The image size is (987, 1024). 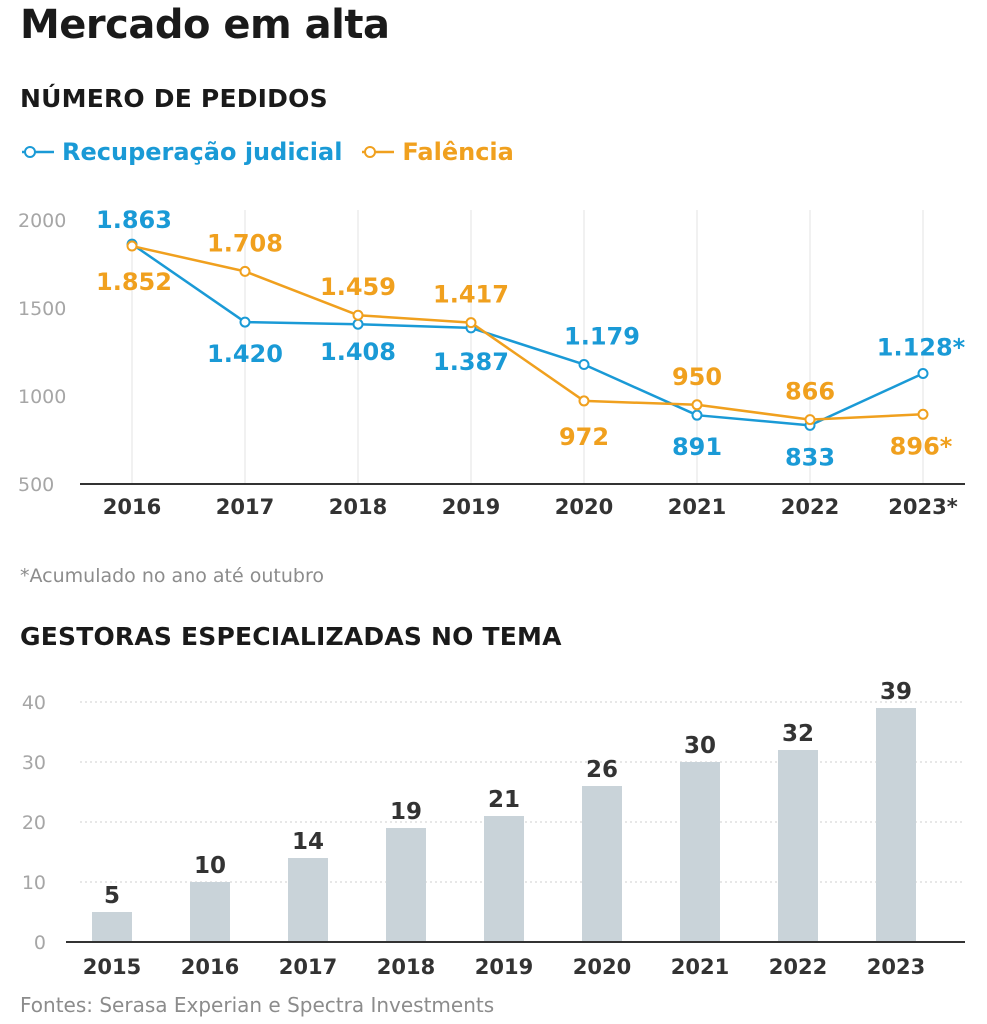 What do you see at coordinates (921, 347) in the screenshot?
I see `data-label: 1.128*` at bounding box center [921, 347].